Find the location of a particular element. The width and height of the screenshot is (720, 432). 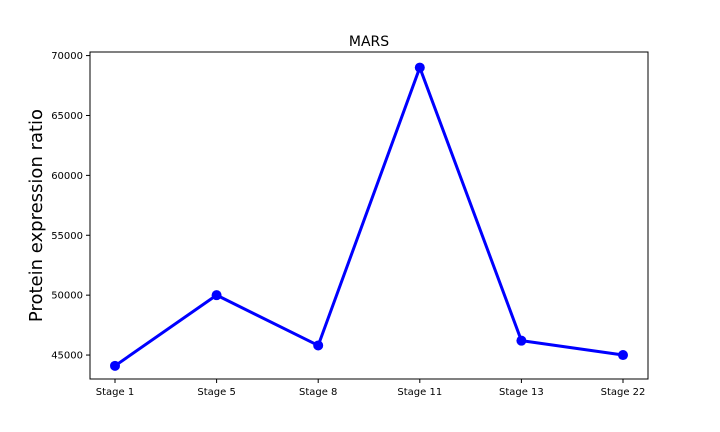

y-tick-label: 65000 is located at coordinates (67, 116).